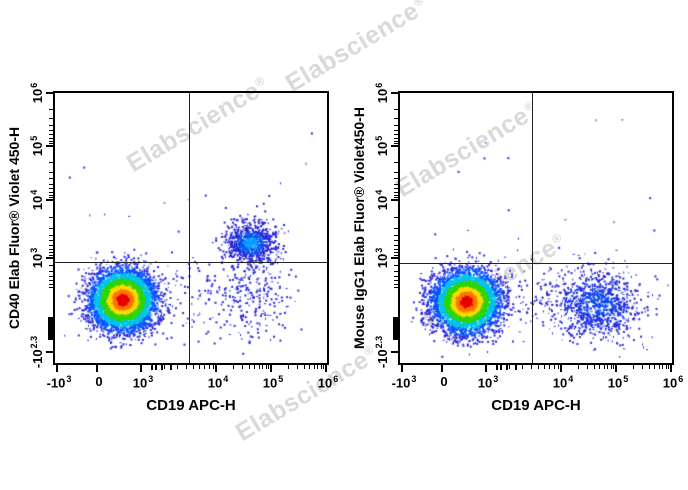 The width and height of the screenshot is (688, 490). I want to click on quadrant-gate-horizontal-left, so click(191, 262).